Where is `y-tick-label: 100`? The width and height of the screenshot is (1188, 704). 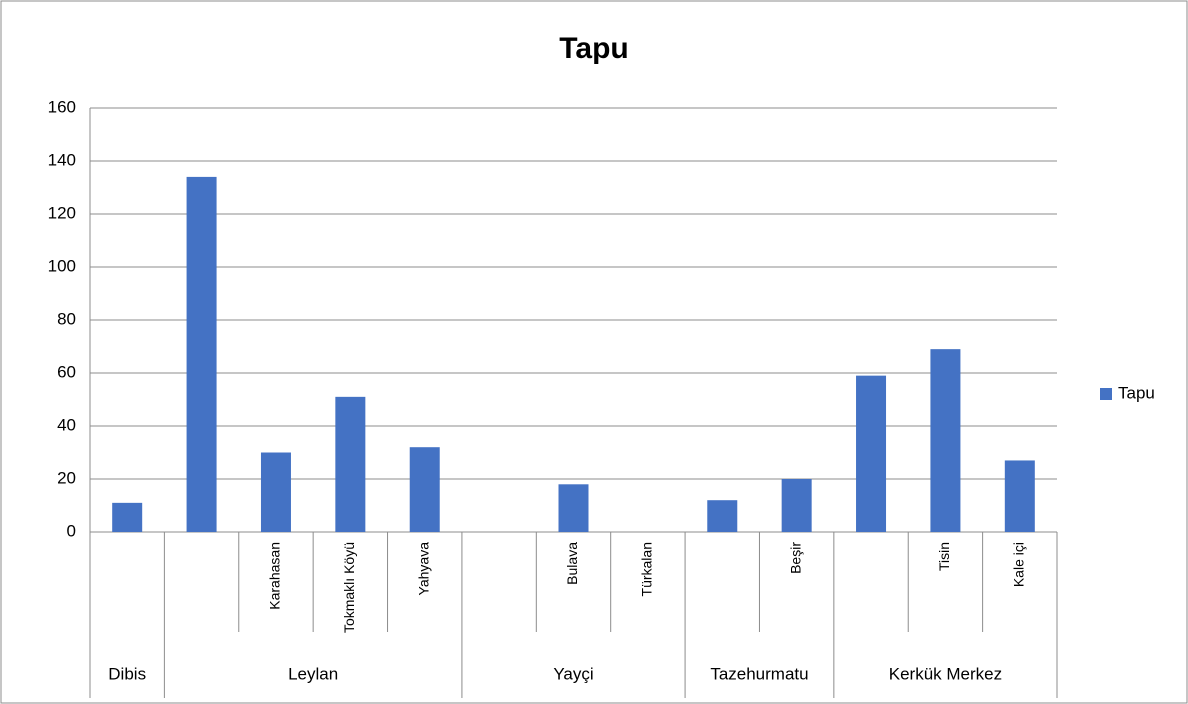 y-tick-label: 100 is located at coordinates (62, 265).